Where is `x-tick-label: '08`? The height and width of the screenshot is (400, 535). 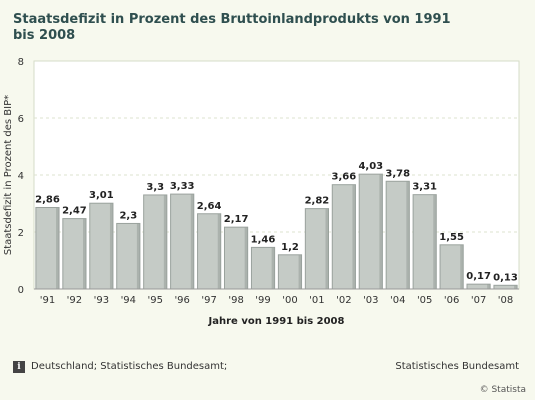
x-tick-label: '08 is located at coordinates (505, 300).